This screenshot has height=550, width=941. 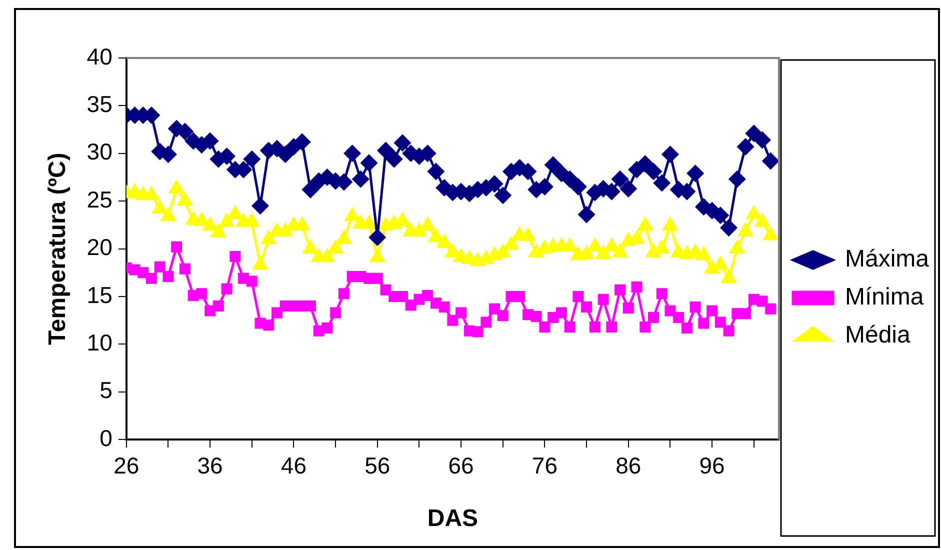 What do you see at coordinates (377, 465) in the screenshot?
I see `x-tick-label: 56` at bounding box center [377, 465].